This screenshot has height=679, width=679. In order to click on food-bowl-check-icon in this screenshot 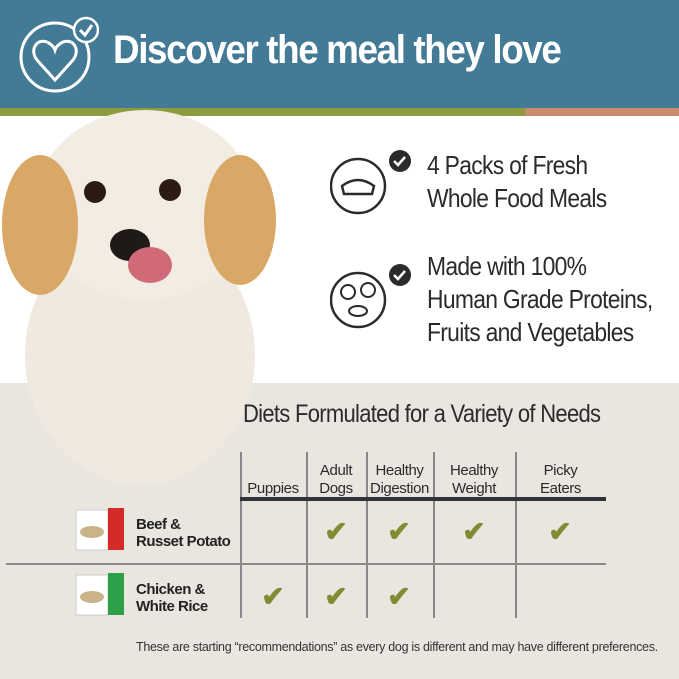, I will do `click(370, 182)`.